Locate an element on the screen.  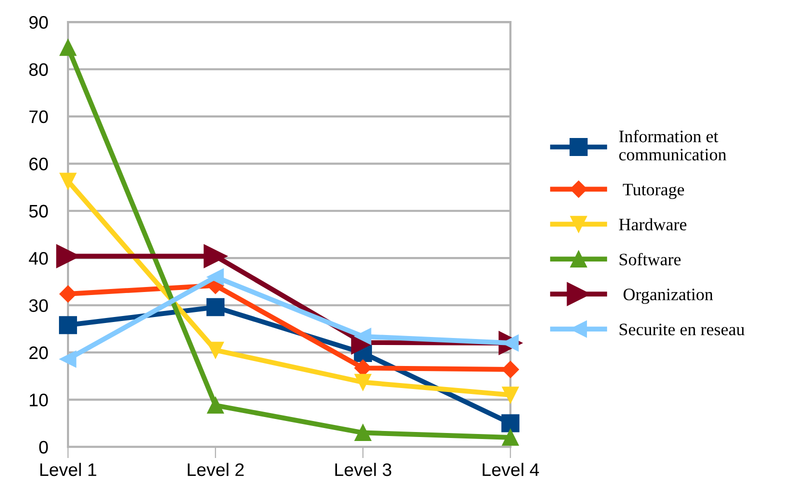
legend-label: Tutorage is located at coordinates (653, 191).